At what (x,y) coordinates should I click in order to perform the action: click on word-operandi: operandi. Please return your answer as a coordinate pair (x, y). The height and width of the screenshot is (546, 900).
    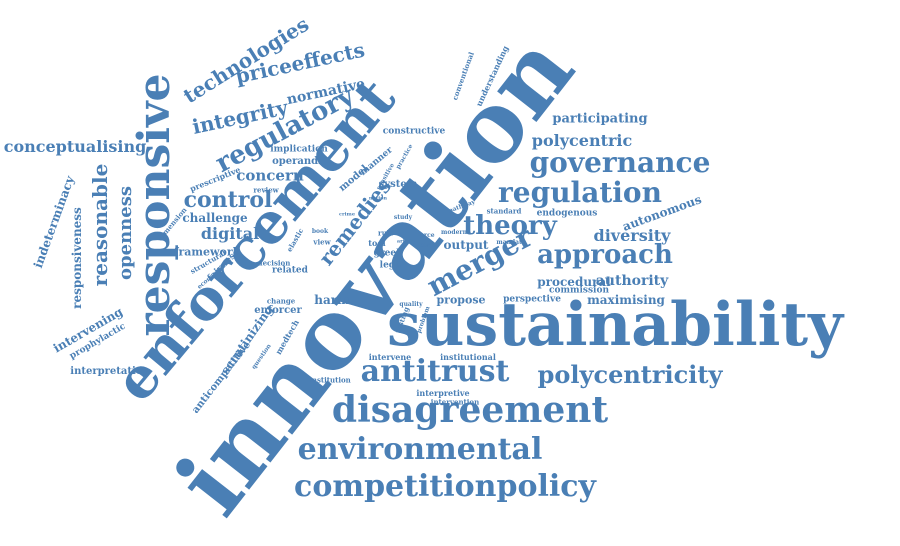
    Looking at the image, I should click on (297, 161).